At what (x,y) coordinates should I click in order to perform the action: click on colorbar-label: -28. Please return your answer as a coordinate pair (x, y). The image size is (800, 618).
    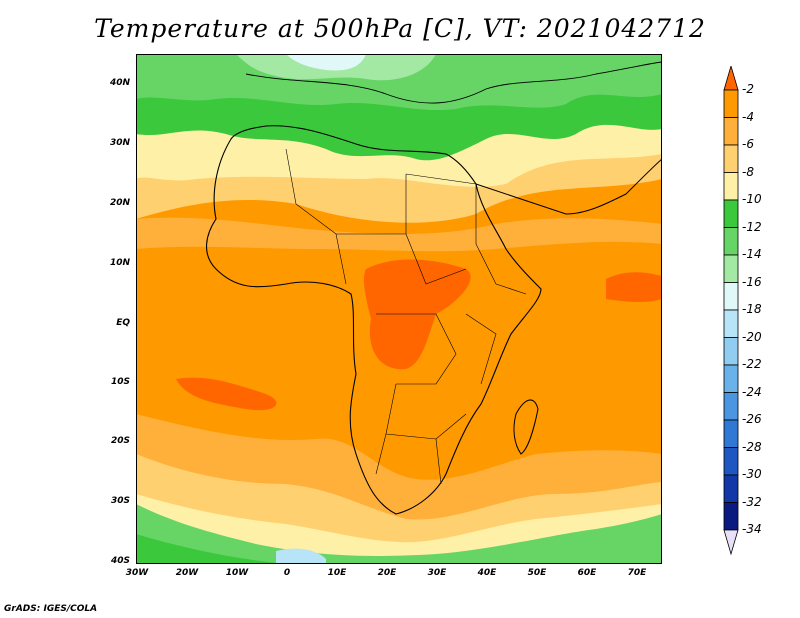
    Looking at the image, I should click on (752, 446).